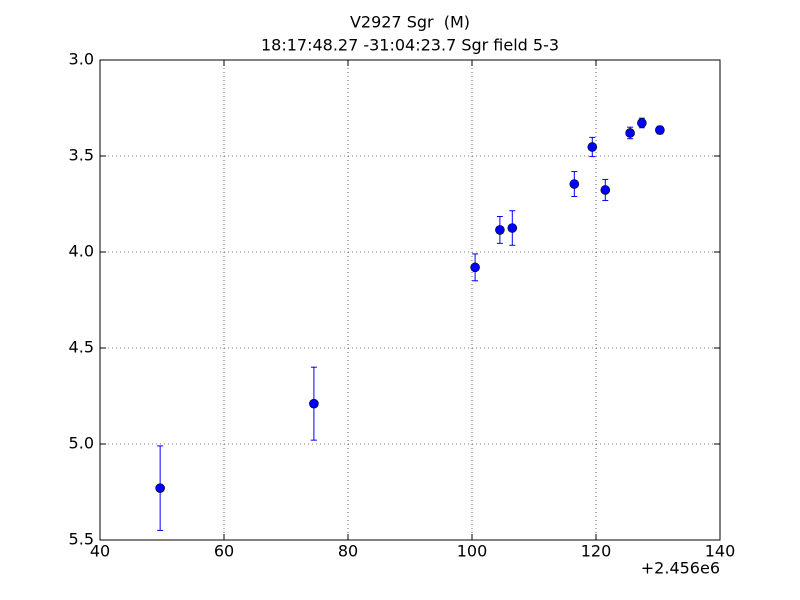 This screenshot has width=800, height=600. Describe the element at coordinates (348, 551) in the screenshot. I see `x-tick-label: 80` at that location.